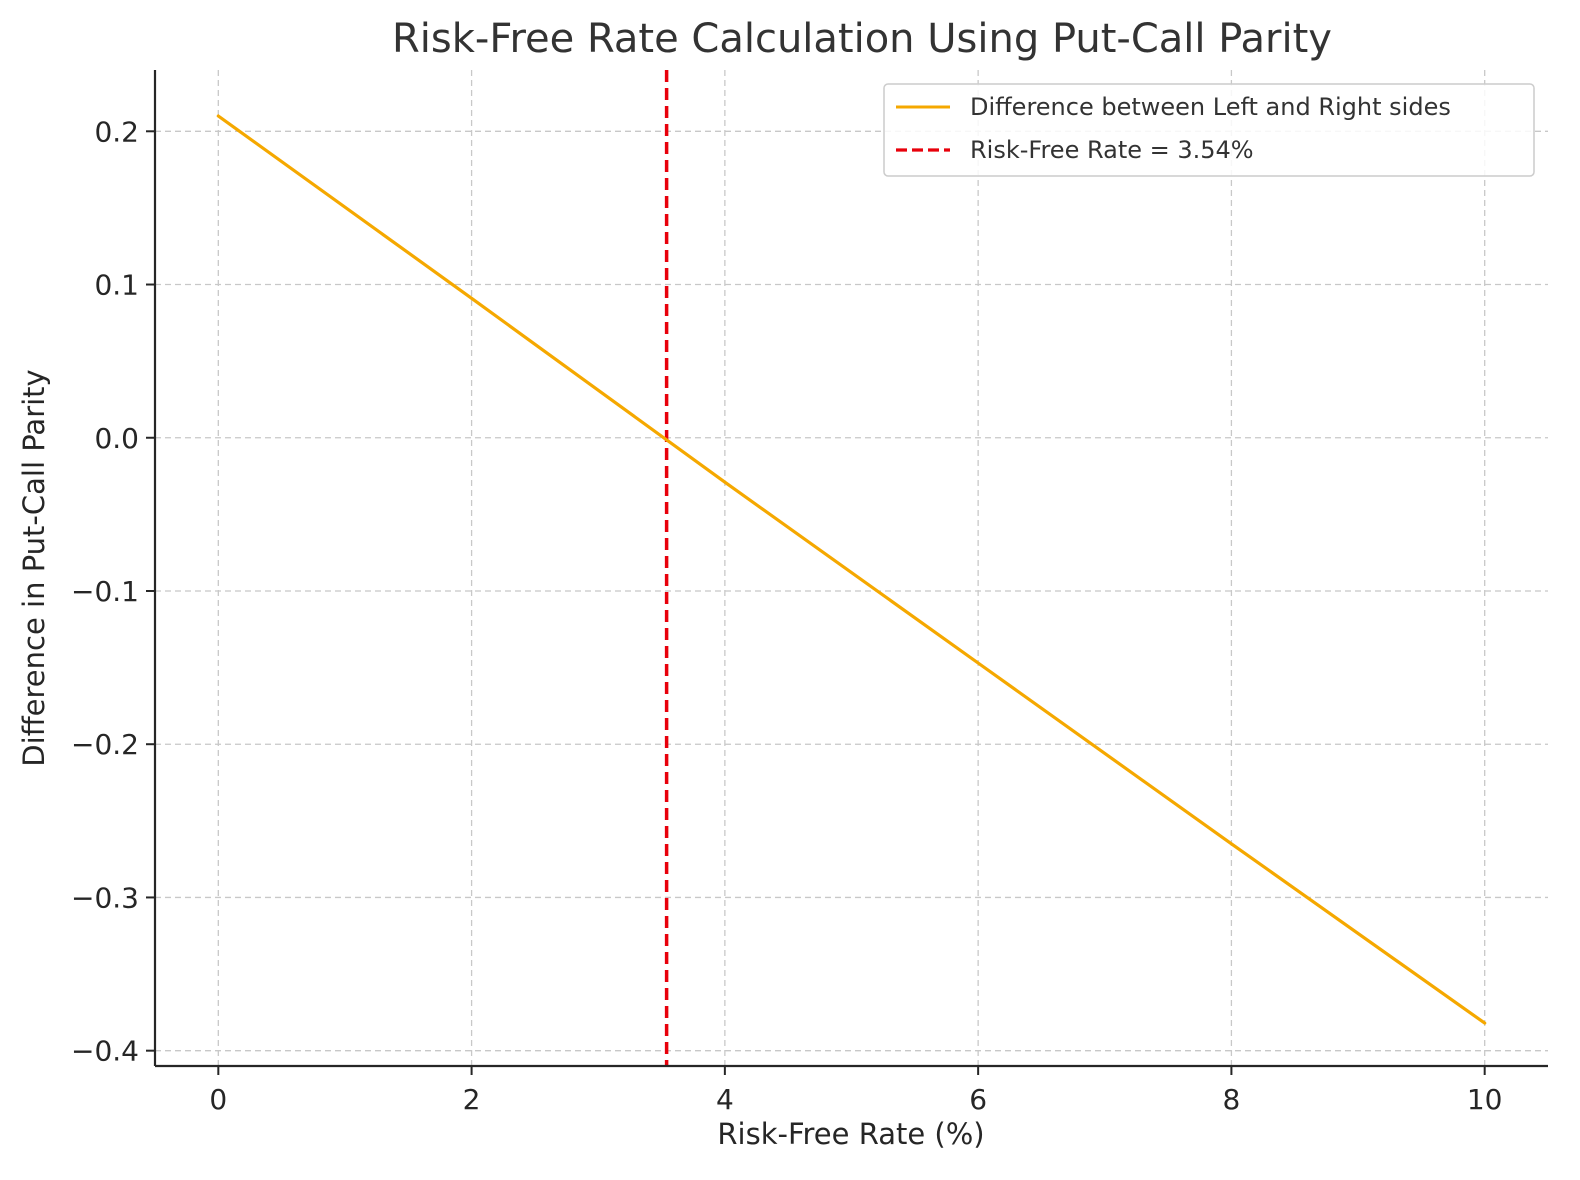  What do you see at coordinates (1485, 1099) in the screenshot?
I see `x-tick-label: 10` at bounding box center [1485, 1099].